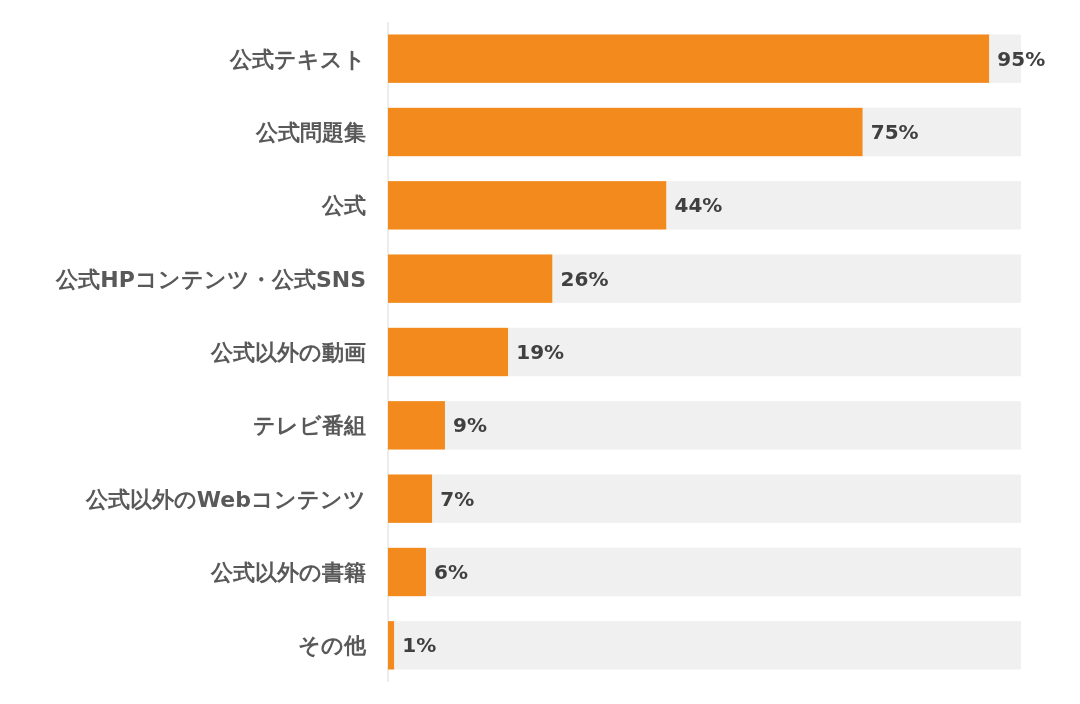 The width and height of the screenshot is (1080, 704). Describe the element at coordinates (894, 132) in the screenshot. I see `data-label: 75%` at that location.